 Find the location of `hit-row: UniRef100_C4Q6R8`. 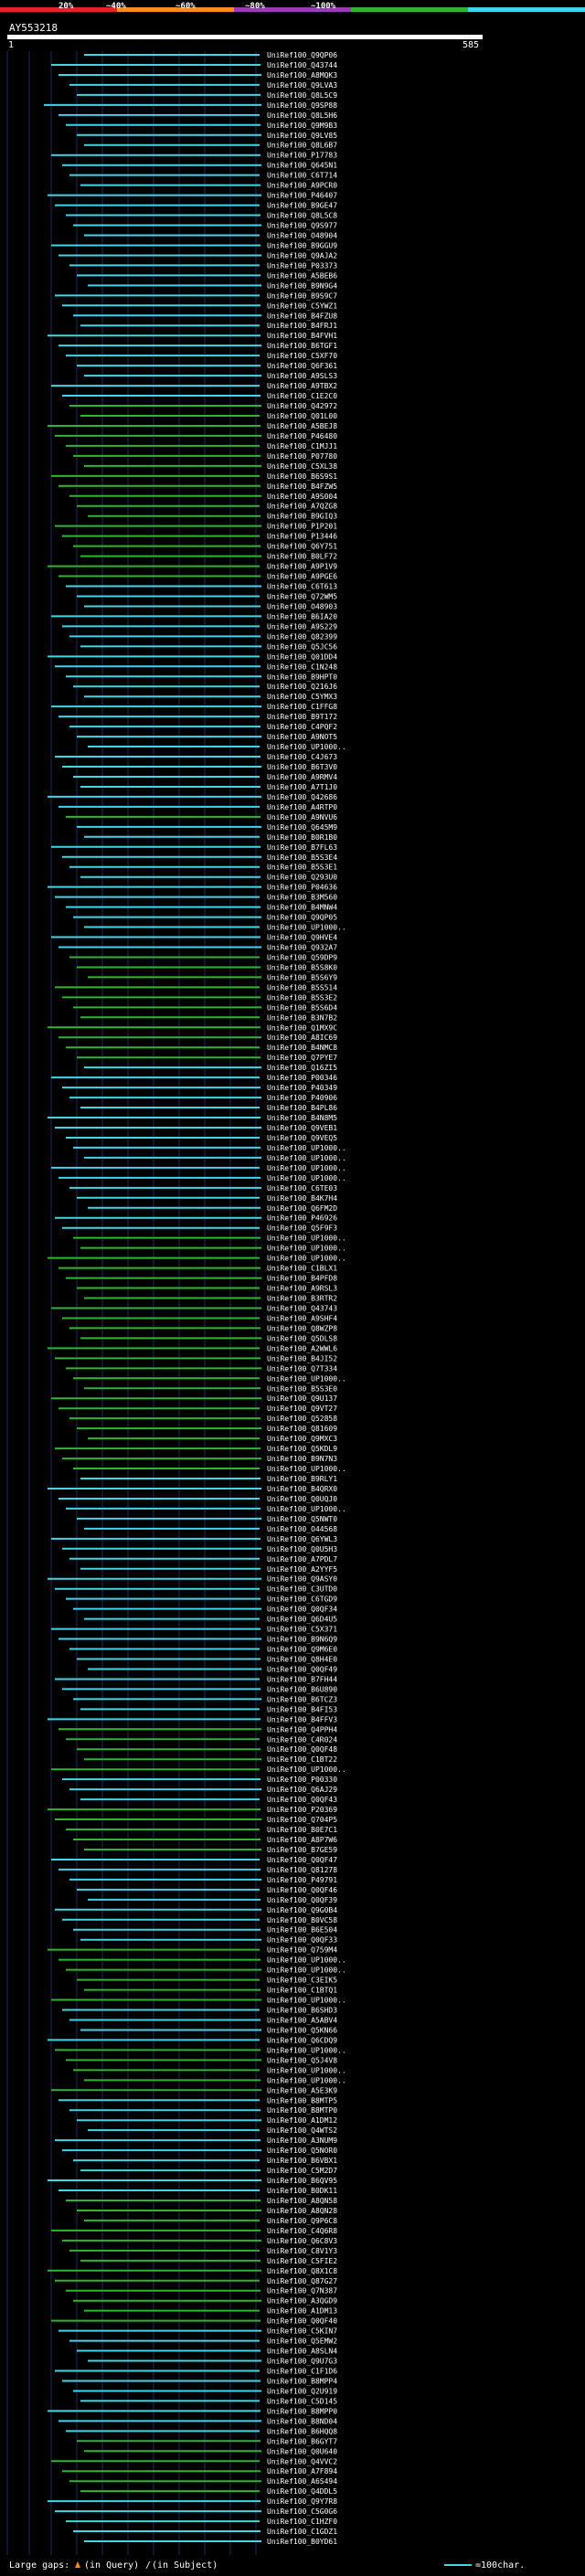

hit-row: UniRef100_C4Q6R8 is located at coordinates (194, 2231).